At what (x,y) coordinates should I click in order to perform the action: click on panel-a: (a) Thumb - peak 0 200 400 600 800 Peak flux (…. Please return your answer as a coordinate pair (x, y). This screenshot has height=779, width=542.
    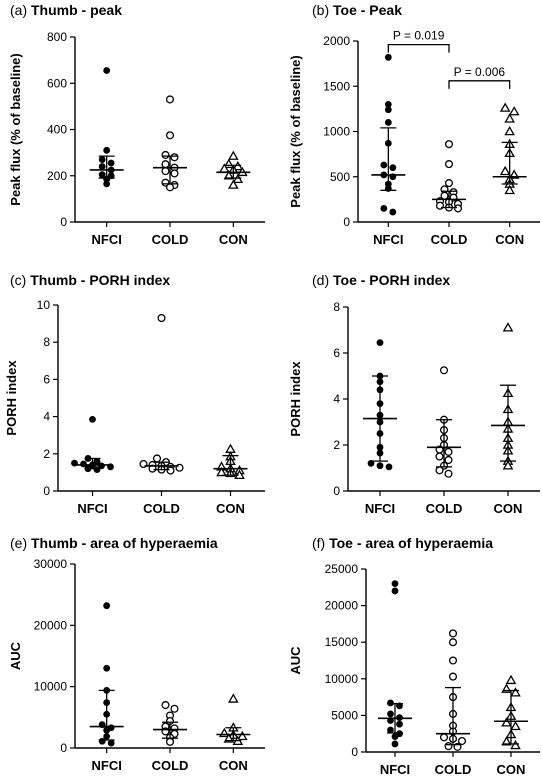
    Looking at the image, I should click on (136, 124).